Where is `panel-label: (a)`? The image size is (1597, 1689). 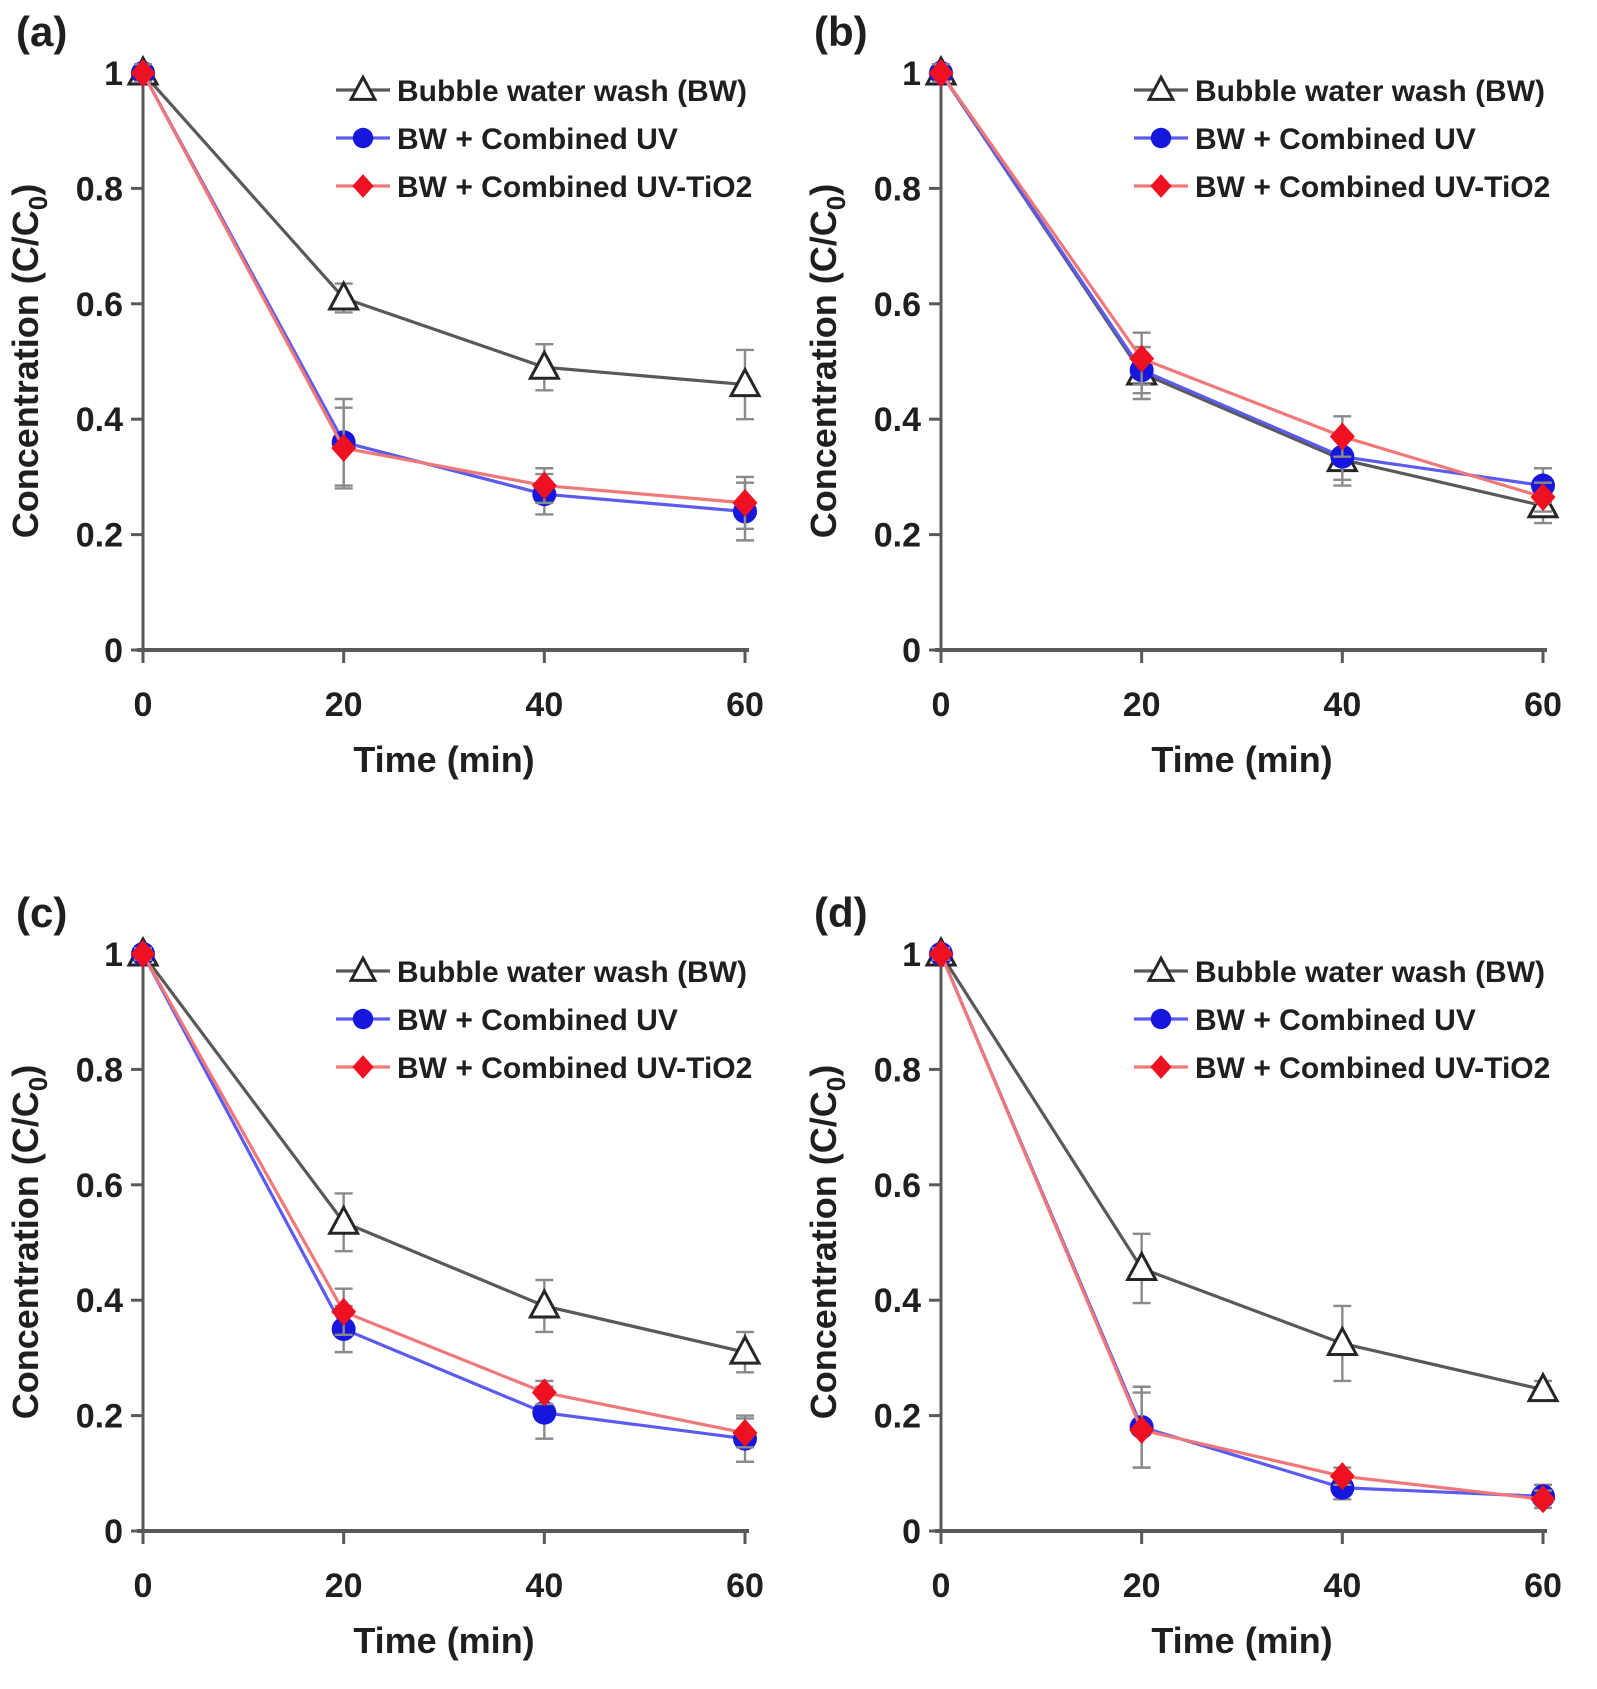
panel-label: (a) is located at coordinates (41, 31).